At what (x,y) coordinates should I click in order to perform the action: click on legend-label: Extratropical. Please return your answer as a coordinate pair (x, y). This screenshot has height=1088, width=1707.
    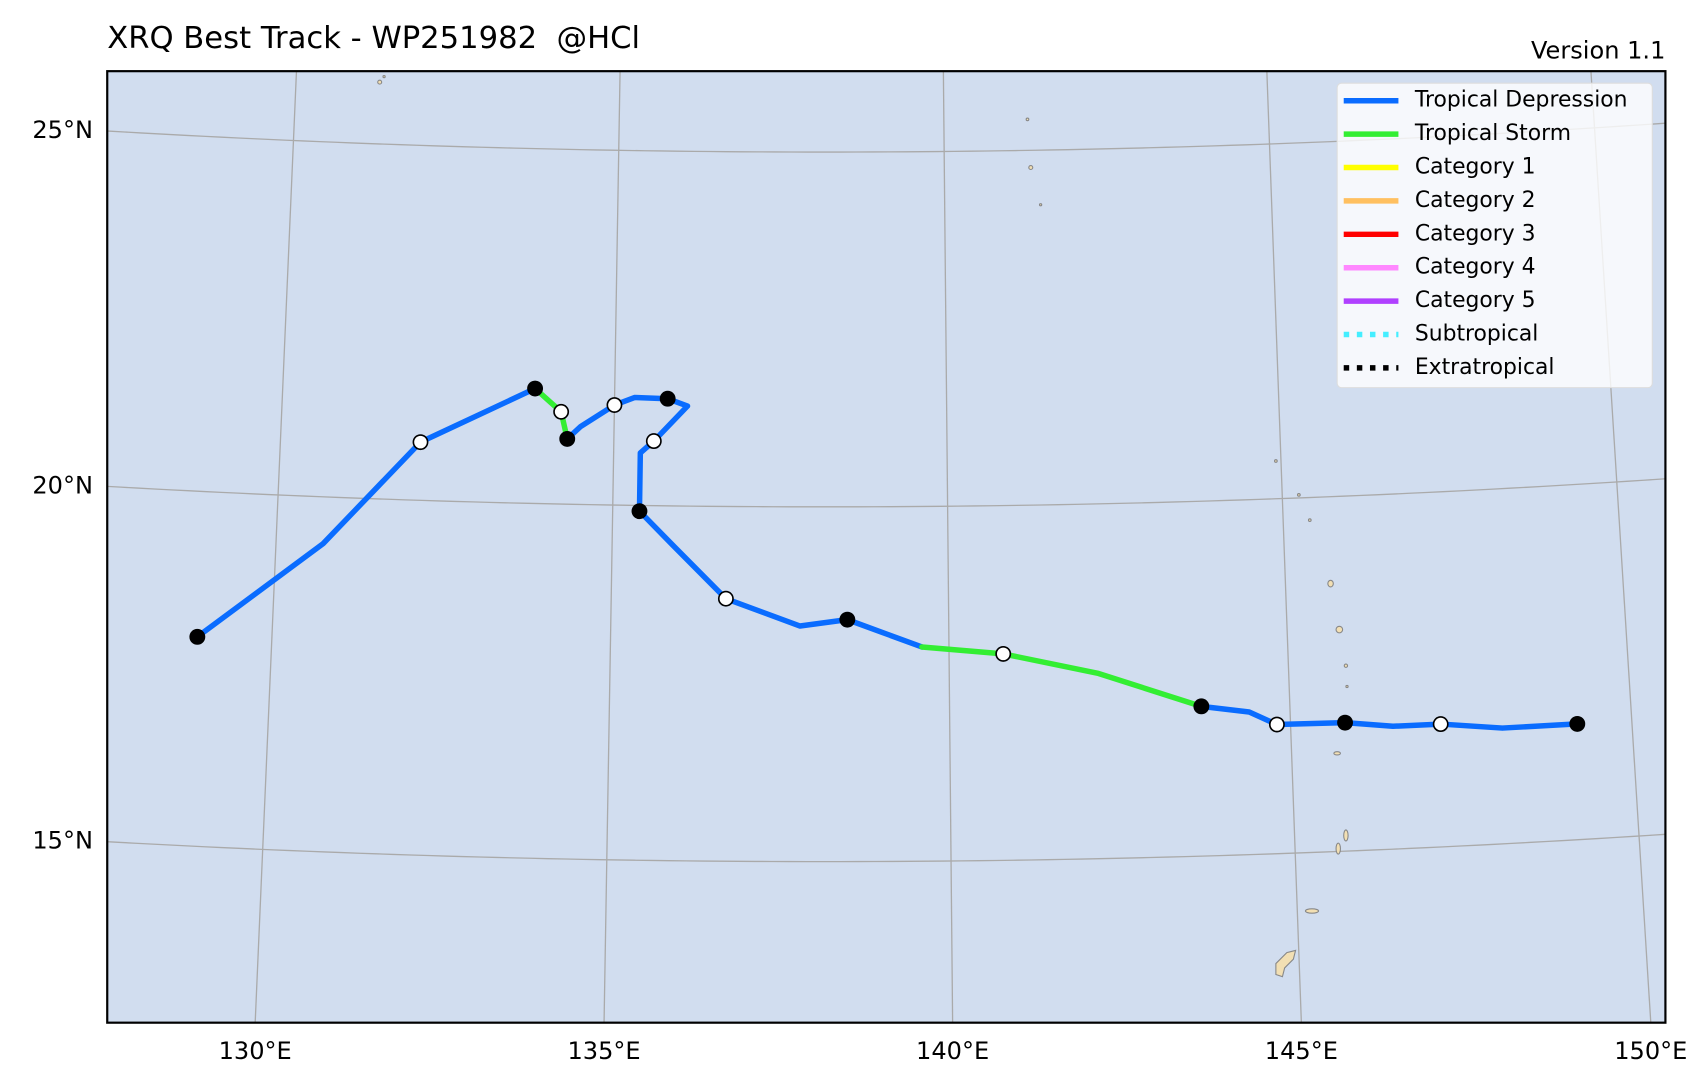
    Looking at the image, I should click on (1485, 367).